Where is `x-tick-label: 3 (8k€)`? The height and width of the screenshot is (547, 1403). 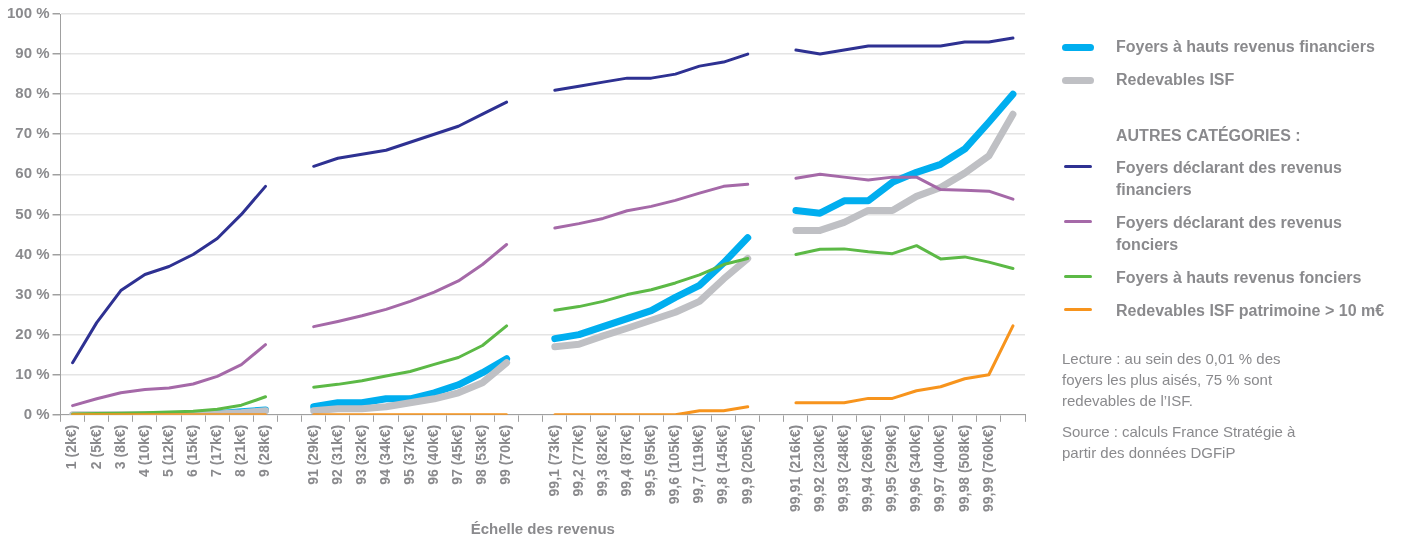 x-tick-label: 3 (8k€) is located at coordinates (119, 447).